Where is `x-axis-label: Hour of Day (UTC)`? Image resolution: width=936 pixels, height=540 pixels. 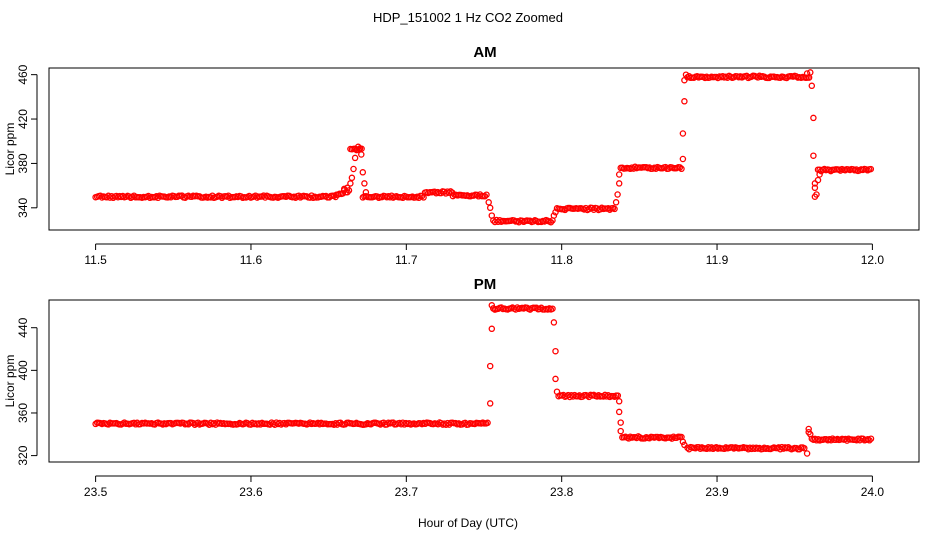 x-axis-label: Hour of Day (UTC) is located at coordinates (468, 523).